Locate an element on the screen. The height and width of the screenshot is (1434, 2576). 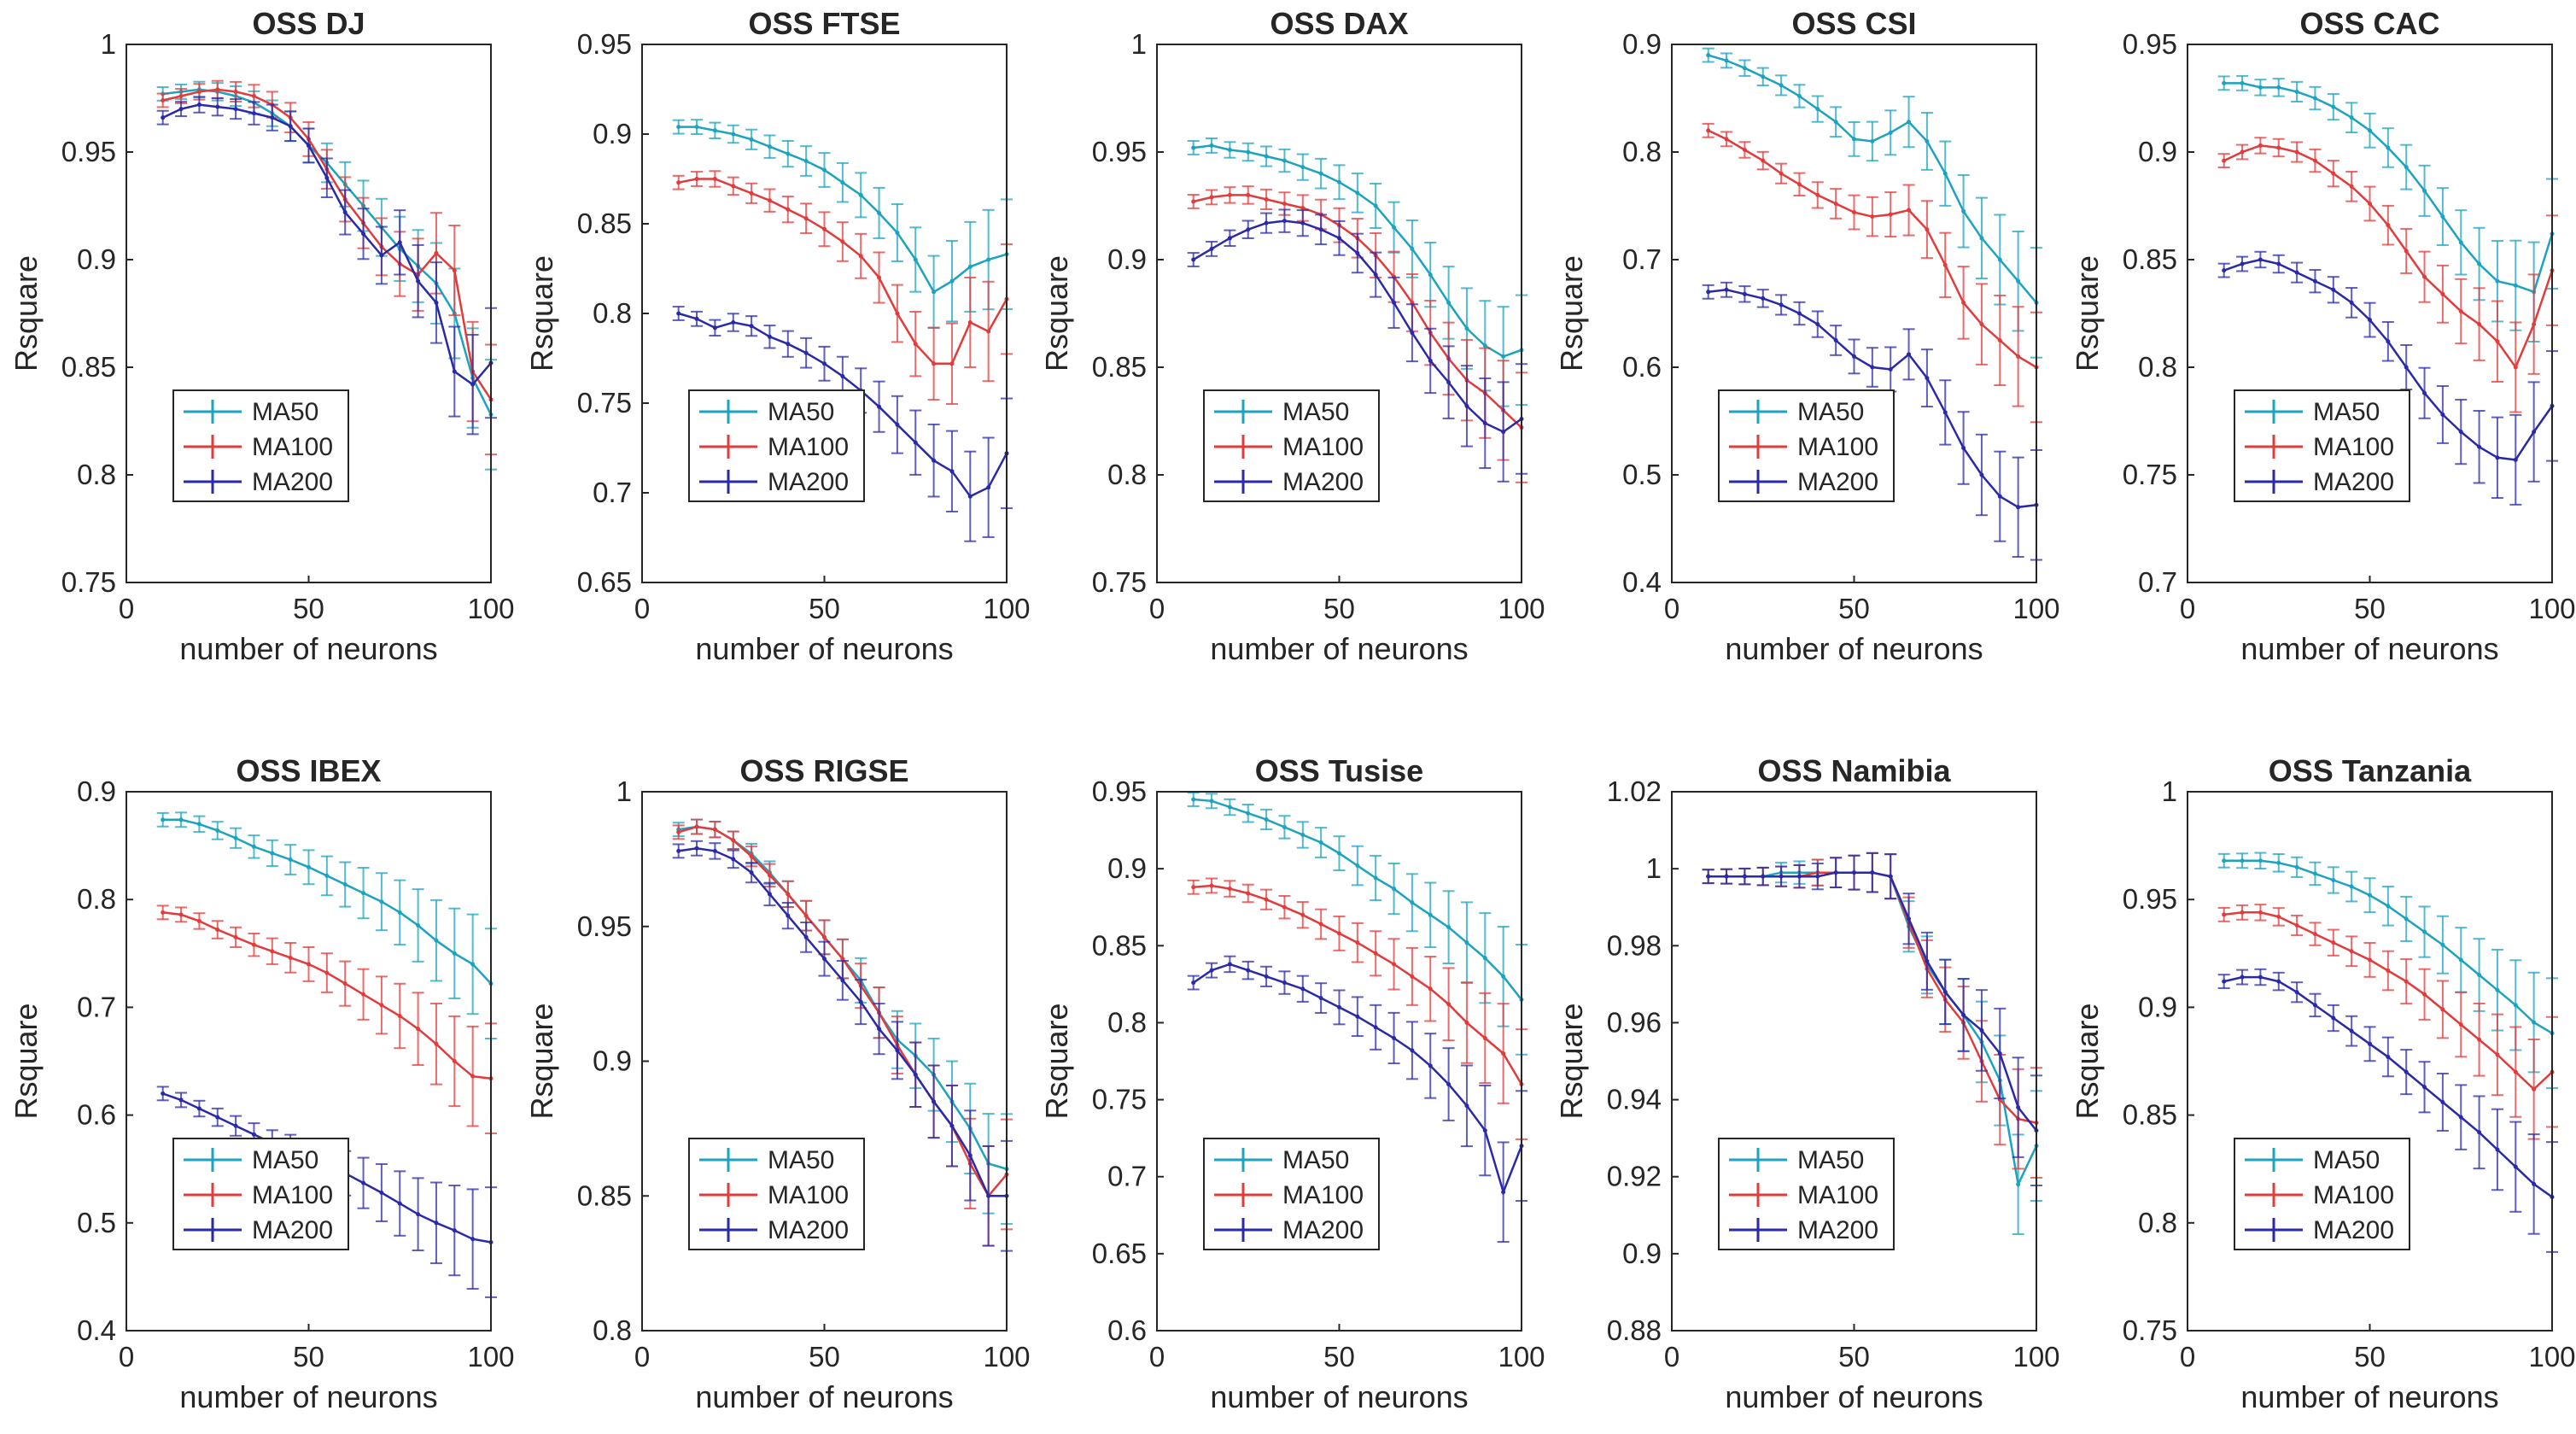
x-axis-label: number of neurons is located at coordinates (824, 648).